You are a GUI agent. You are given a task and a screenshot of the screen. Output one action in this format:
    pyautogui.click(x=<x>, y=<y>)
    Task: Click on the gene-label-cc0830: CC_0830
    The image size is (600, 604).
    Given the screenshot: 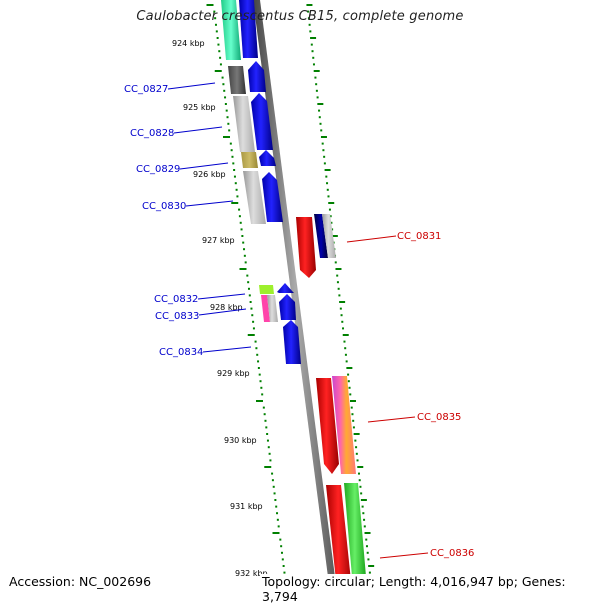 What is the action you would take?
    pyautogui.click(x=164, y=206)
    